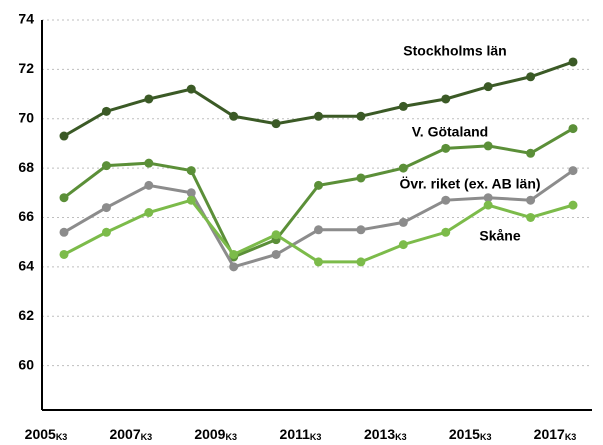 The width and height of the screenshot is (603, 445). I want to click on x-tick-year: 2009, so click(209, 434).